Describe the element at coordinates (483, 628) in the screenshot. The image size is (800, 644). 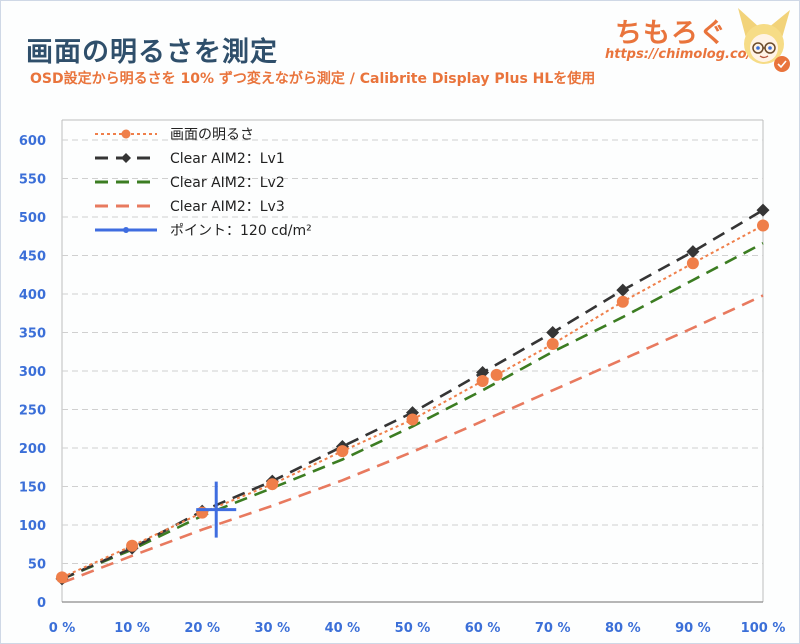
I see `x-tick-label: 60 %` at that location.